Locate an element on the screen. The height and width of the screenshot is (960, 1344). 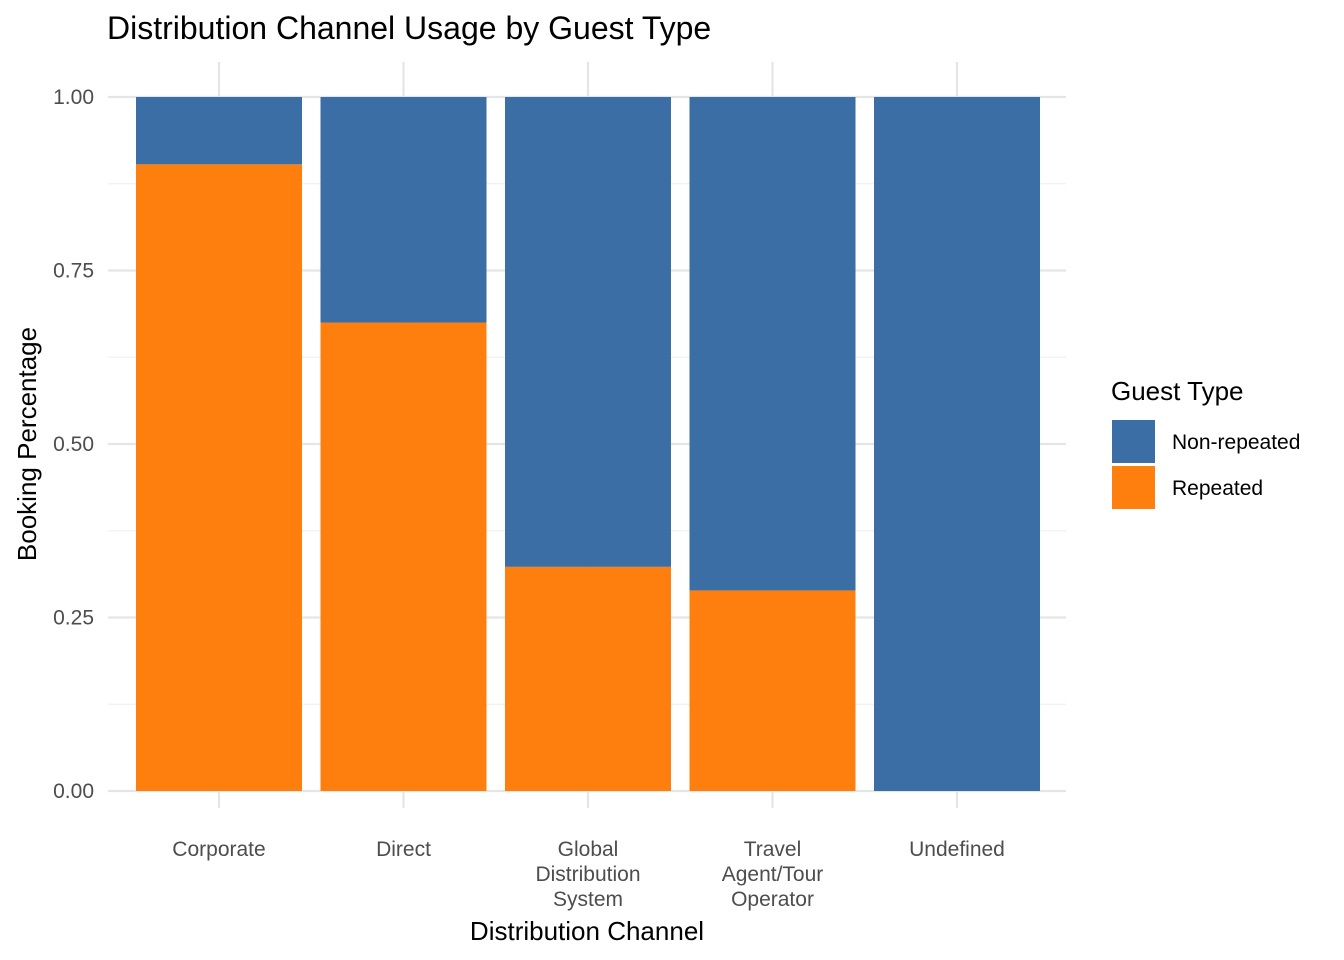
legend-swatch-non-repeated is located at coordinates (1133, 441).